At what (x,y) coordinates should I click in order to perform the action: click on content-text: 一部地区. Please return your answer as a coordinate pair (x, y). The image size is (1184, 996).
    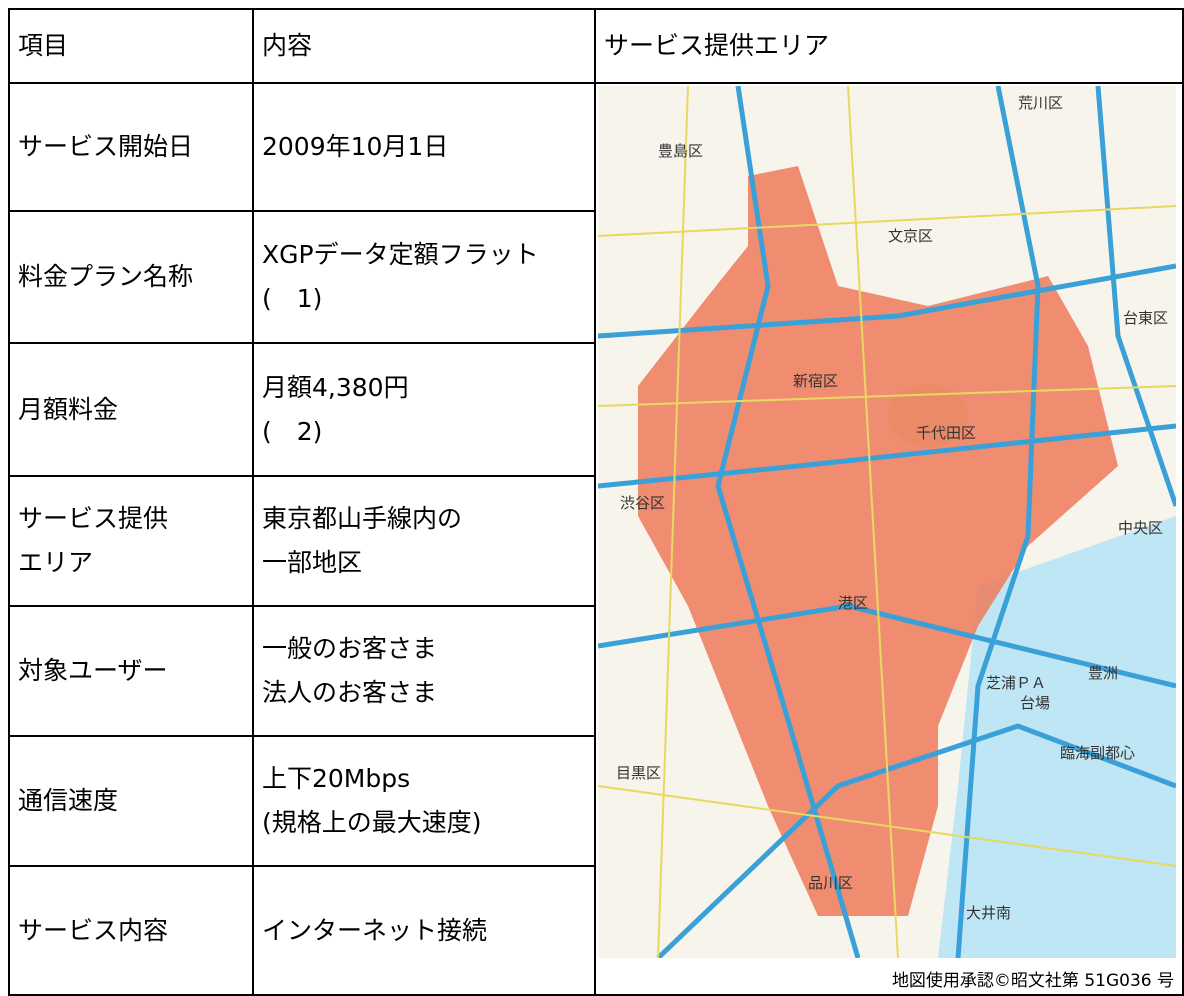
    Looking at the image, I should click on (312, 562).